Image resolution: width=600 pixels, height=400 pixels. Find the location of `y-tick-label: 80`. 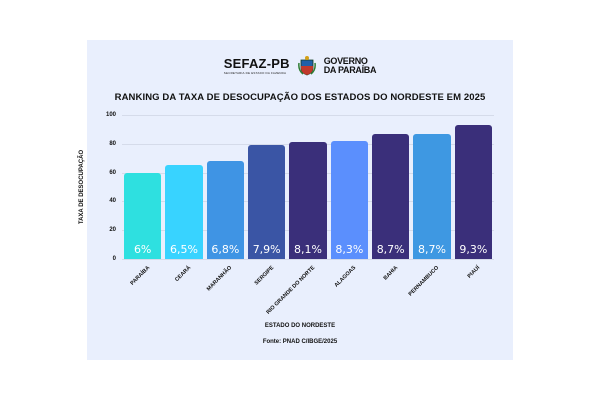

y-tick-label: 80 is located at coordinates (112, 143).